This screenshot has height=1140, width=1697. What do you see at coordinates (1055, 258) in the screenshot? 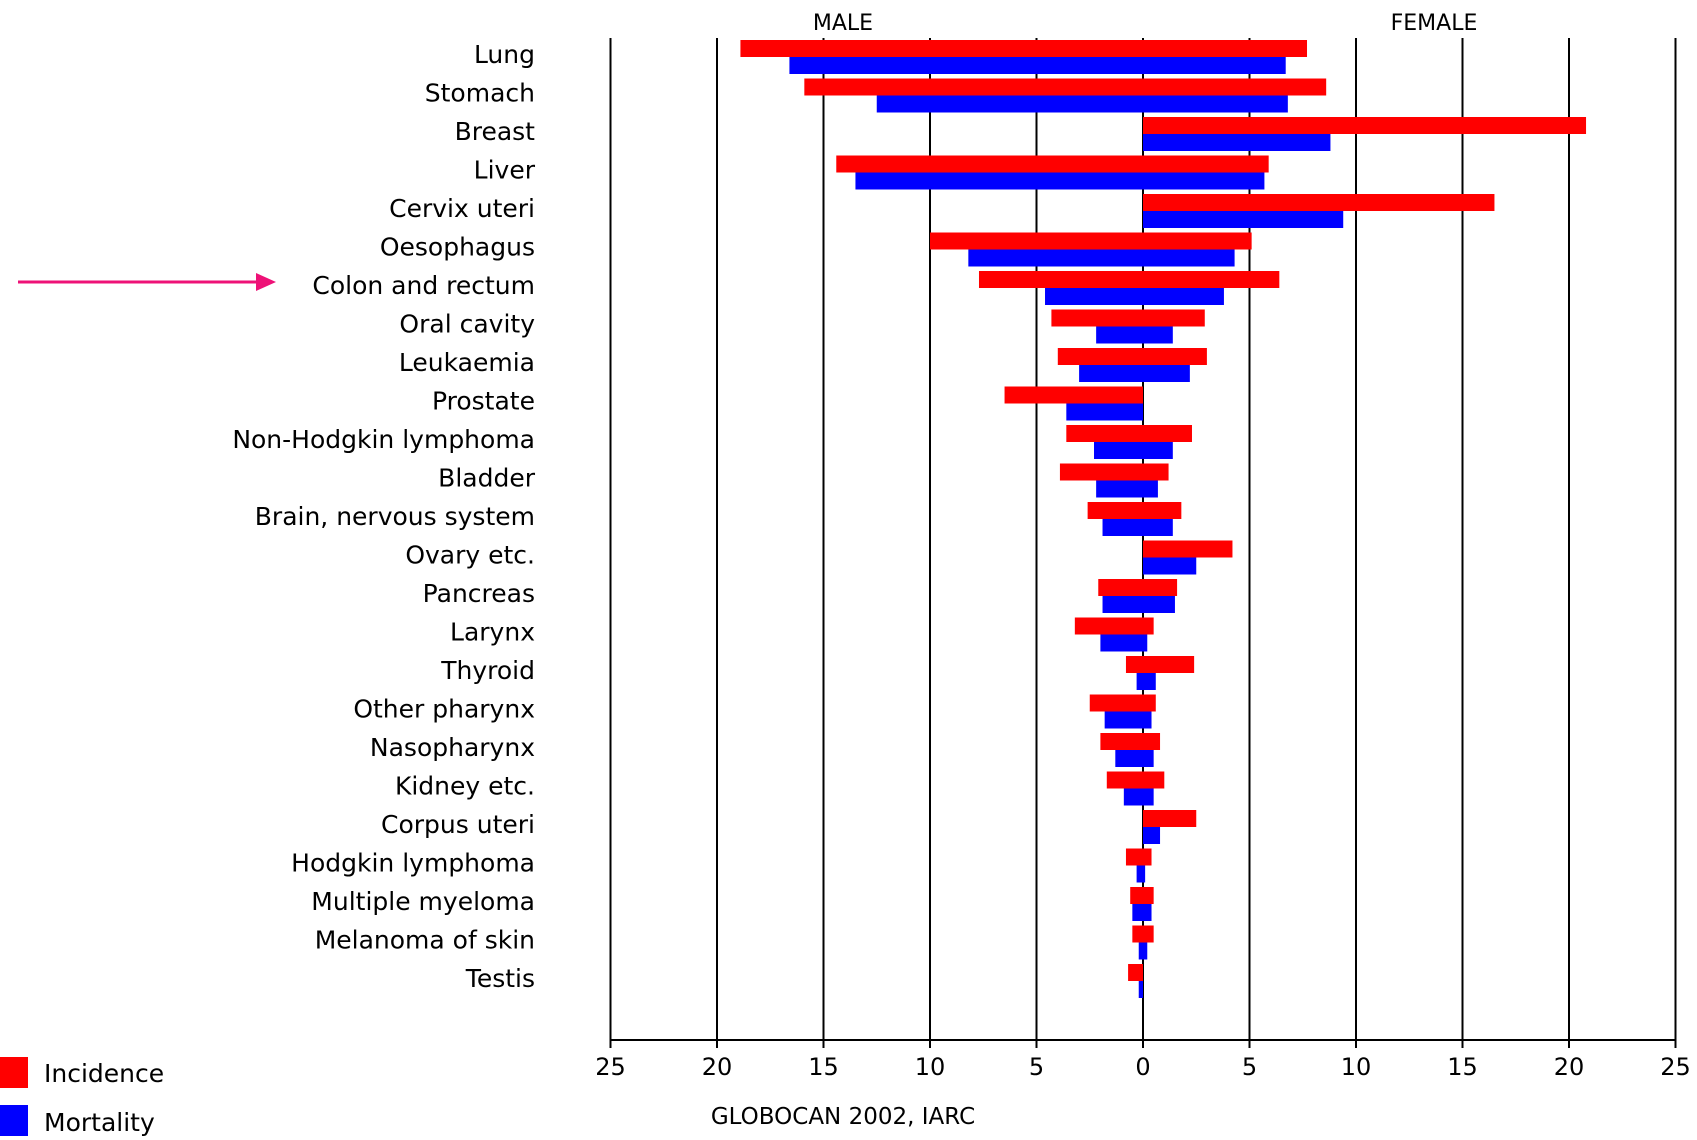
I see `bar-mortality-male-oesophagus` at bounding box center [1055, 258].